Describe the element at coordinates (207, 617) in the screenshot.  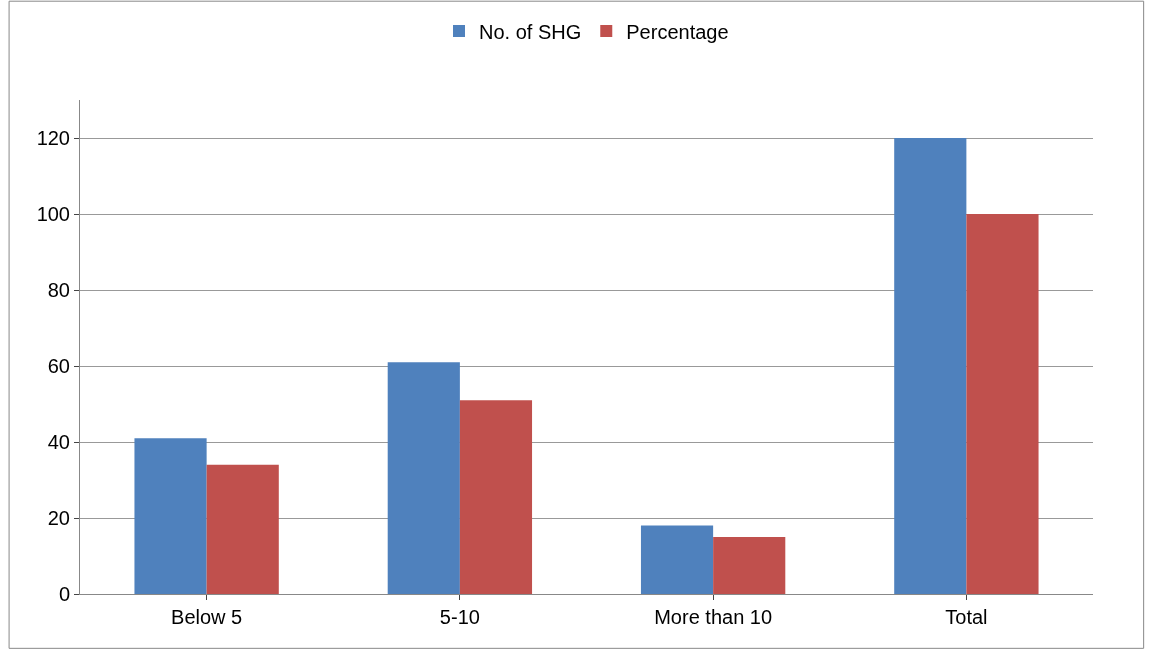
I see `x-tick-label: Below 5` at that location.